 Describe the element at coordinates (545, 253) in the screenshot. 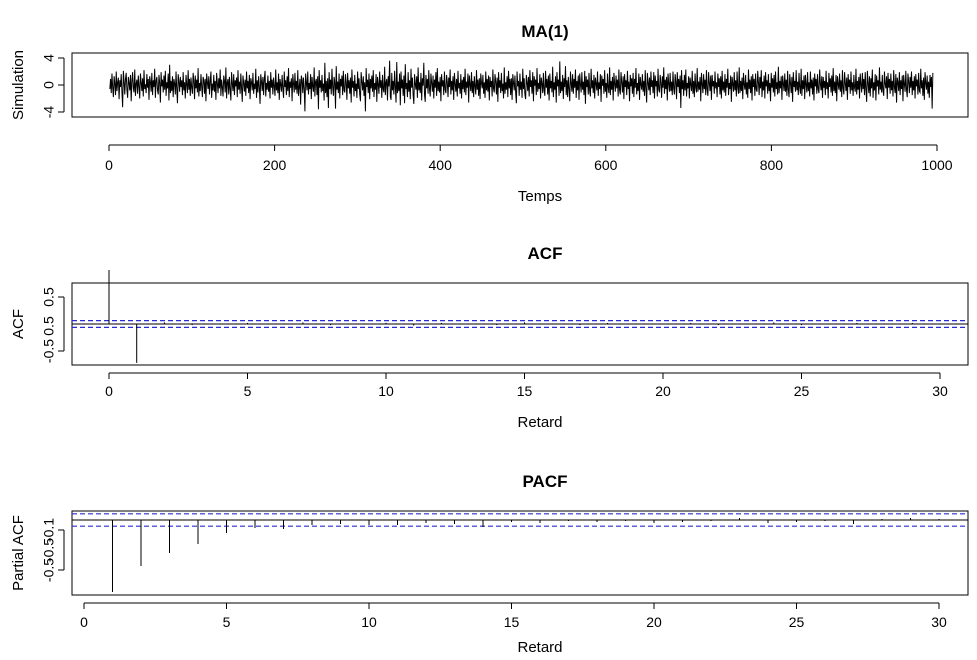

I see `chart-title: ACF` at that location.